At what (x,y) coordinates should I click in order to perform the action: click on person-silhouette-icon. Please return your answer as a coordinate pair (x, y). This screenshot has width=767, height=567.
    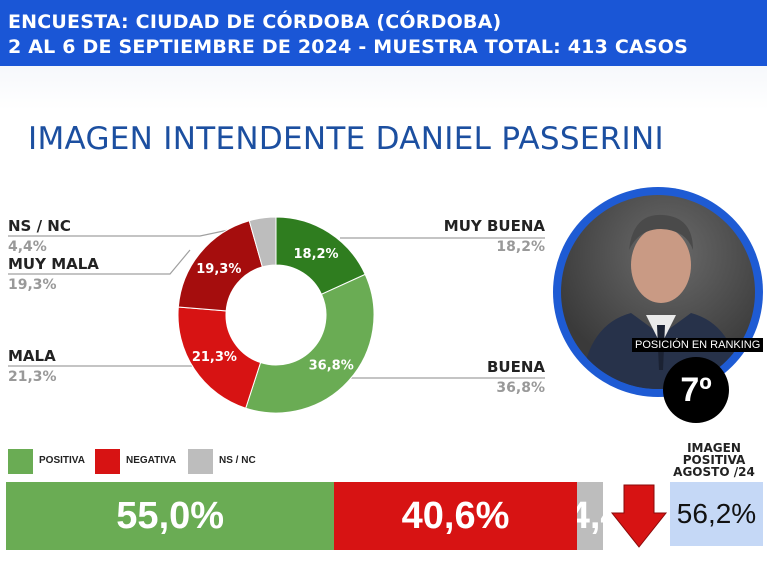
    Looking at the image, I should click on (661, 301).